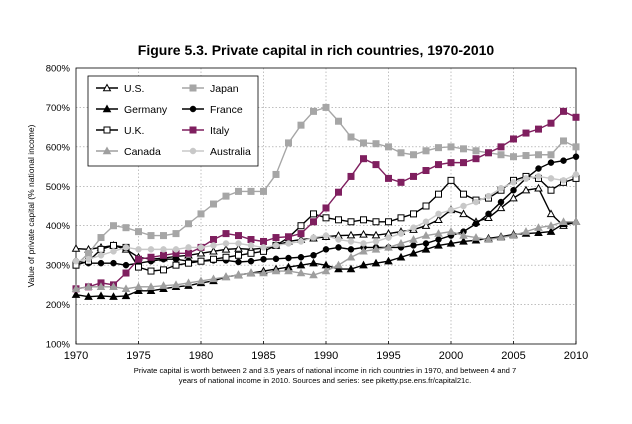  I want to click on x-tick-label: 1970, so click(76, 356).